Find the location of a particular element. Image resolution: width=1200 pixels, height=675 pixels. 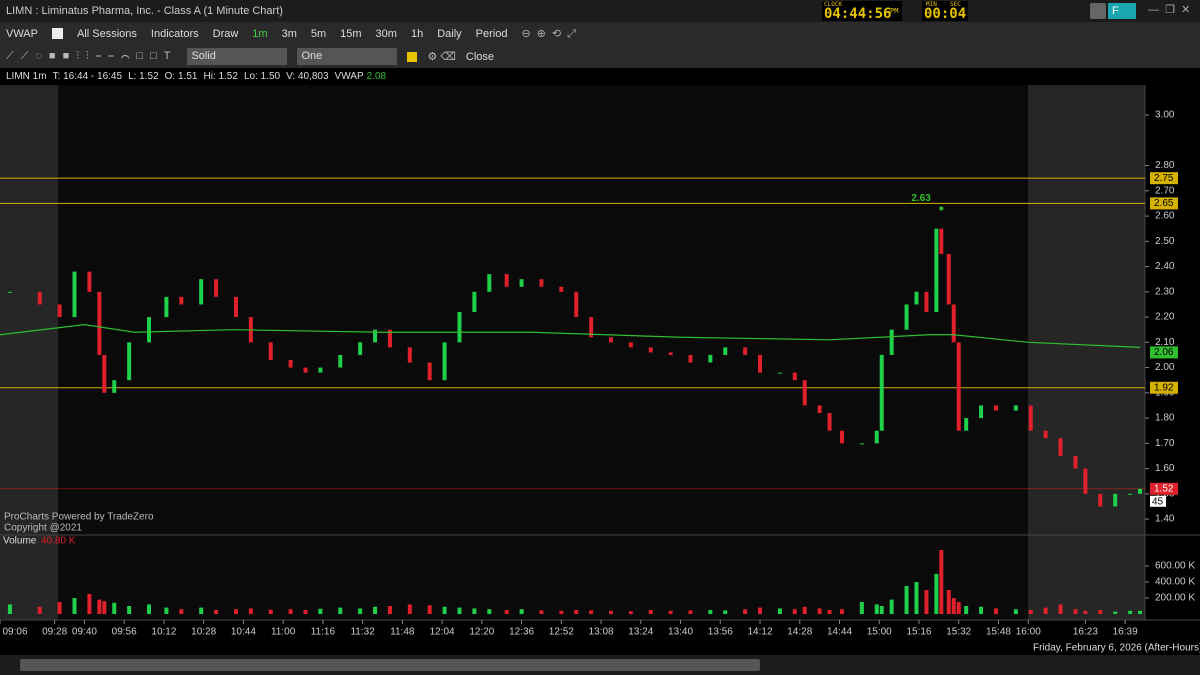

countdown: 45 is located at coordinates (1158, 501).